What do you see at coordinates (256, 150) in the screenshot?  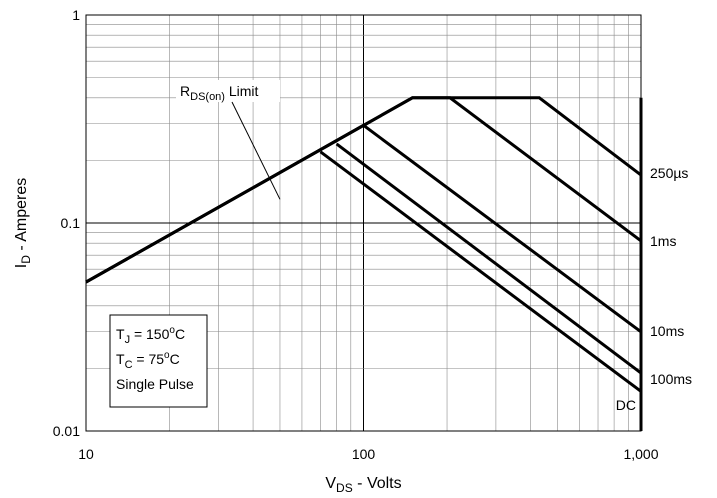 I see `rds-limit-pointer` at bounding box center [256, 150].